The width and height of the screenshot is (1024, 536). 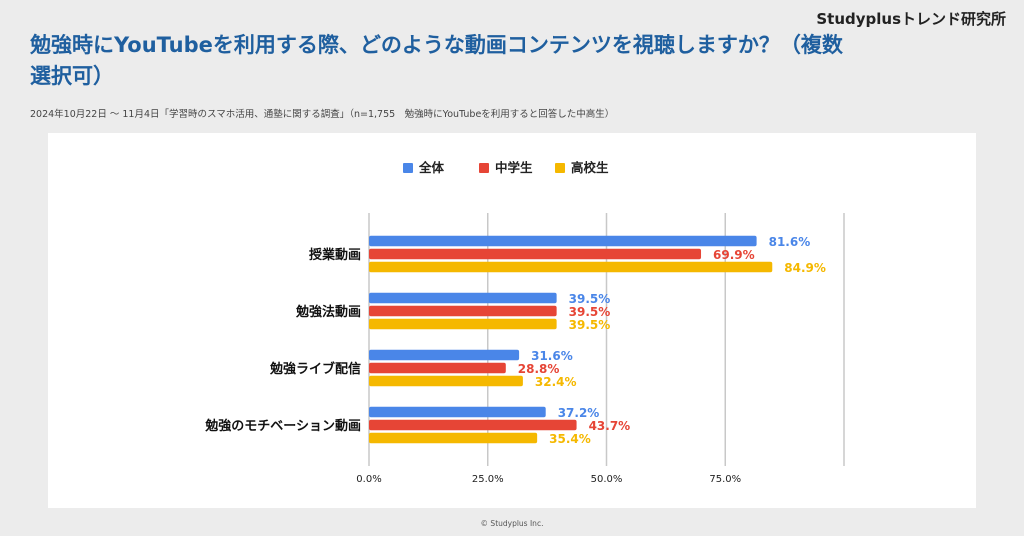 What do you see at coordinates (328, 312) in the screenshot?
I see `category-label-1: 勉強法動画` at bounding box center [328, 312].